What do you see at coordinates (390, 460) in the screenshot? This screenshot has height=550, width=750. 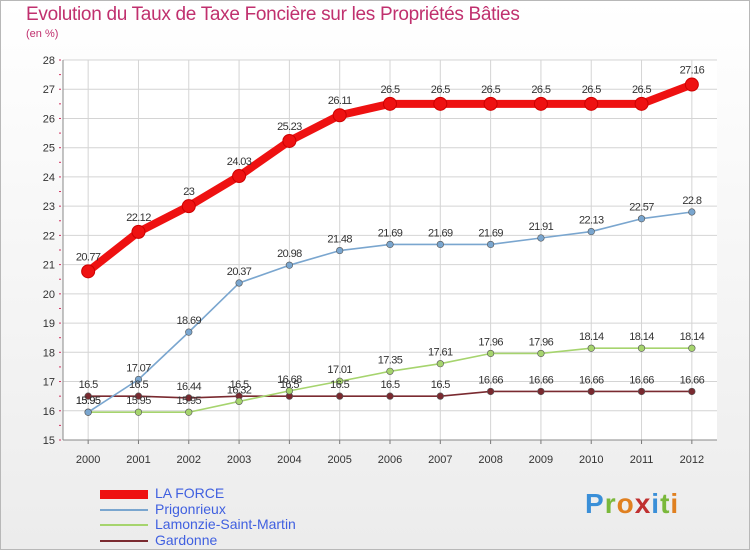 I see `x-tick-label: 2006` at bounding box center [390, 460].